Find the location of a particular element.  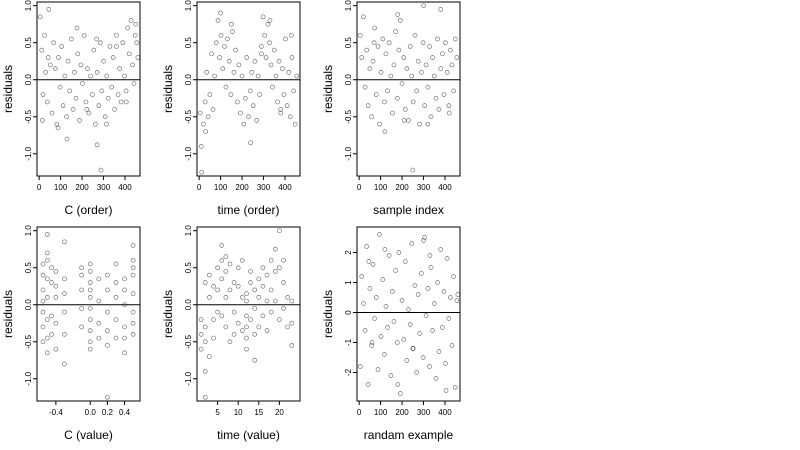

y-tick-label: -1 is located at coordinates (348, 342).